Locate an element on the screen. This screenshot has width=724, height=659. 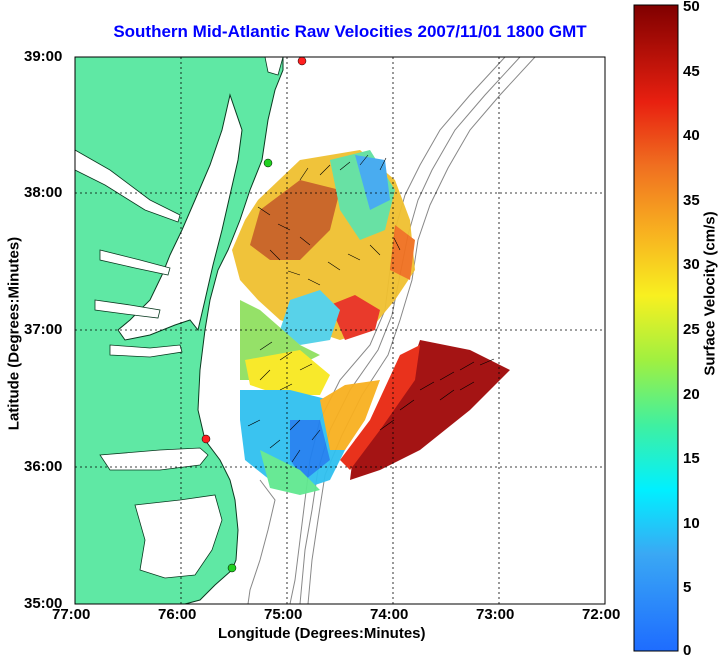
colorbar-tick: 30 is located at coordinates (691, 264).